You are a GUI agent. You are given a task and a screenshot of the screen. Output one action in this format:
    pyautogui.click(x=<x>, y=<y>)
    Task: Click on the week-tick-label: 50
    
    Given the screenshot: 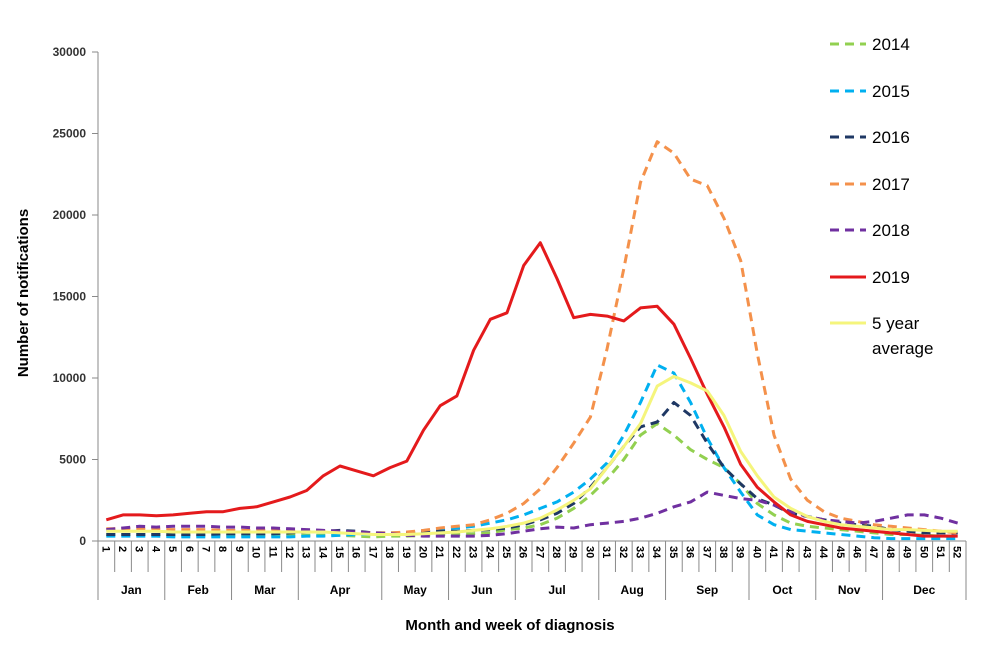 What is the action you would take?
    pyautogui.click(x=923, y=552)
    